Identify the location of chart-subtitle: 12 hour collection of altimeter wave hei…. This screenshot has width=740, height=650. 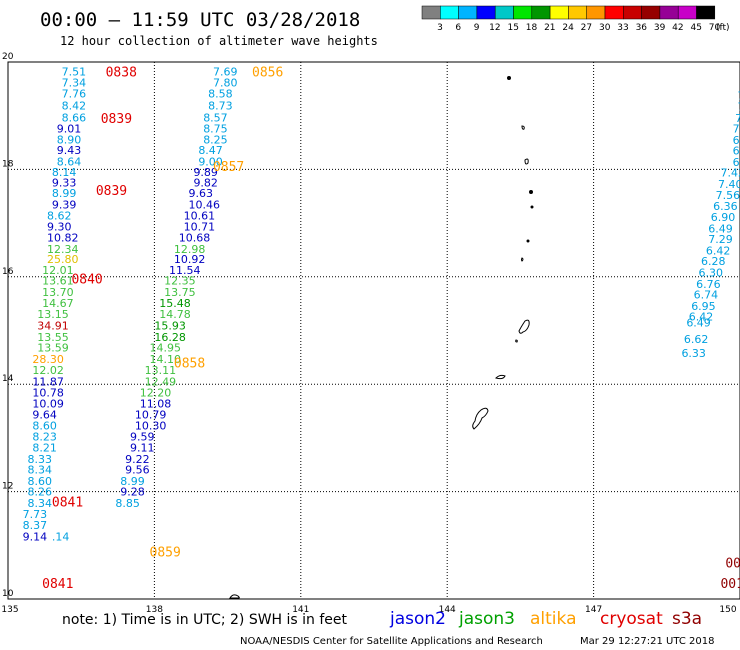
(219, 41).